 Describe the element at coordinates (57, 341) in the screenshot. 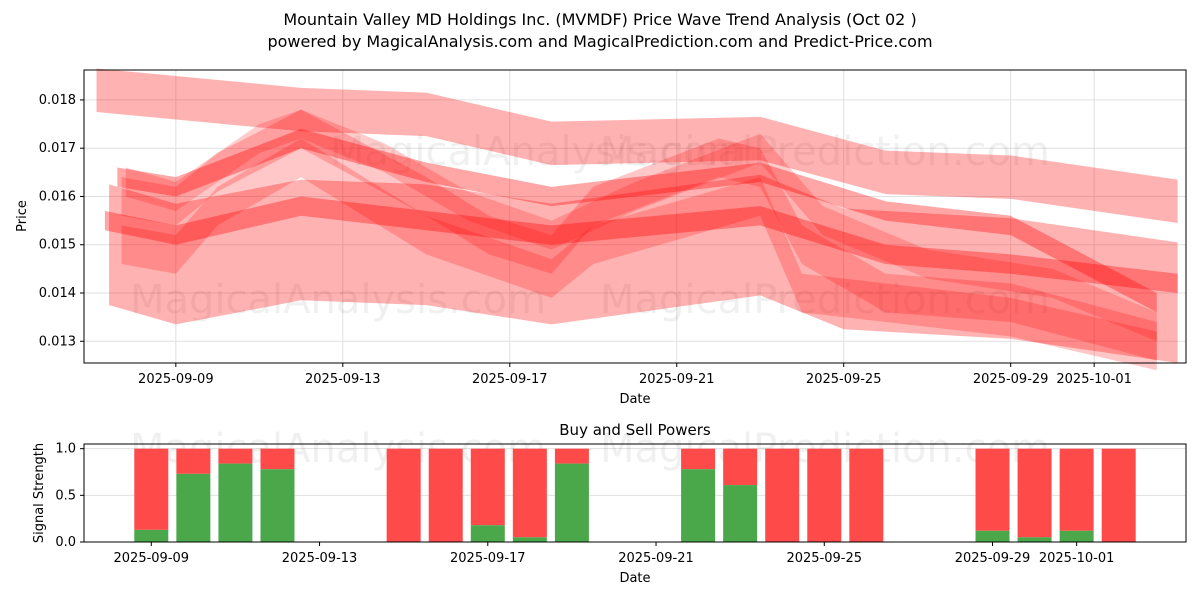

I see `y-tick-label: 0.013` at that location.